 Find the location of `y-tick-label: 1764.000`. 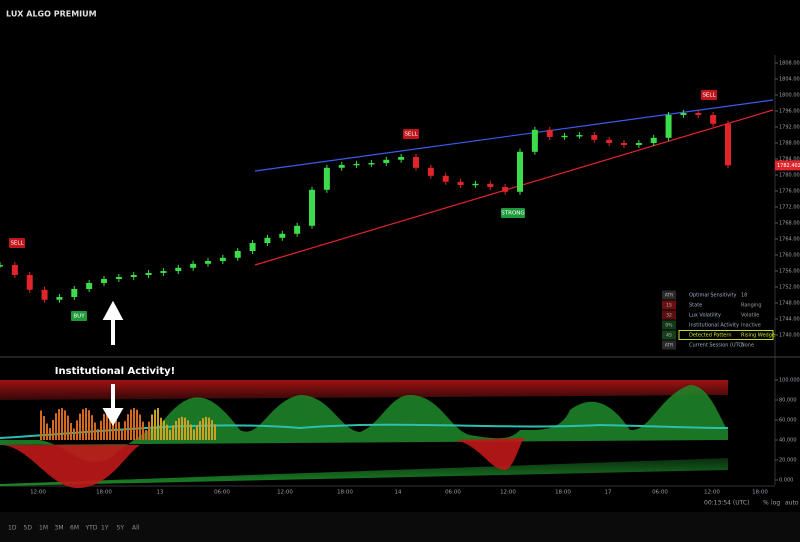

y-tick-label: 1764.000 is located at coordinates (789, 240).